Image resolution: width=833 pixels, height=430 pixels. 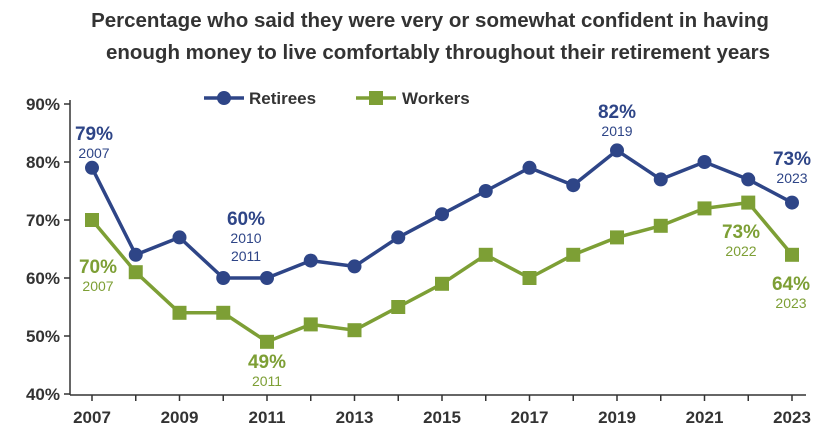 What do you see at coordinates (98, 267) in the screenshot?
I see `data-label-value: 70%` at bounding box center [98, 267].